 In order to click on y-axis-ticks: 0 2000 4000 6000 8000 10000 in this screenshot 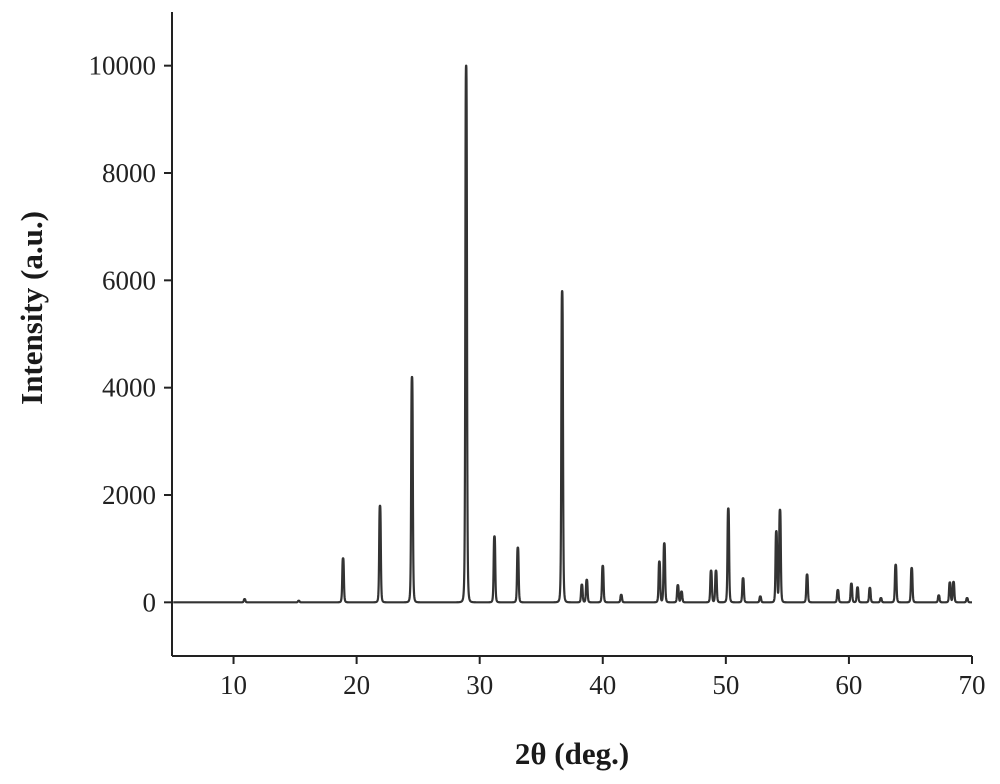, I will do `click(130, 334)`.